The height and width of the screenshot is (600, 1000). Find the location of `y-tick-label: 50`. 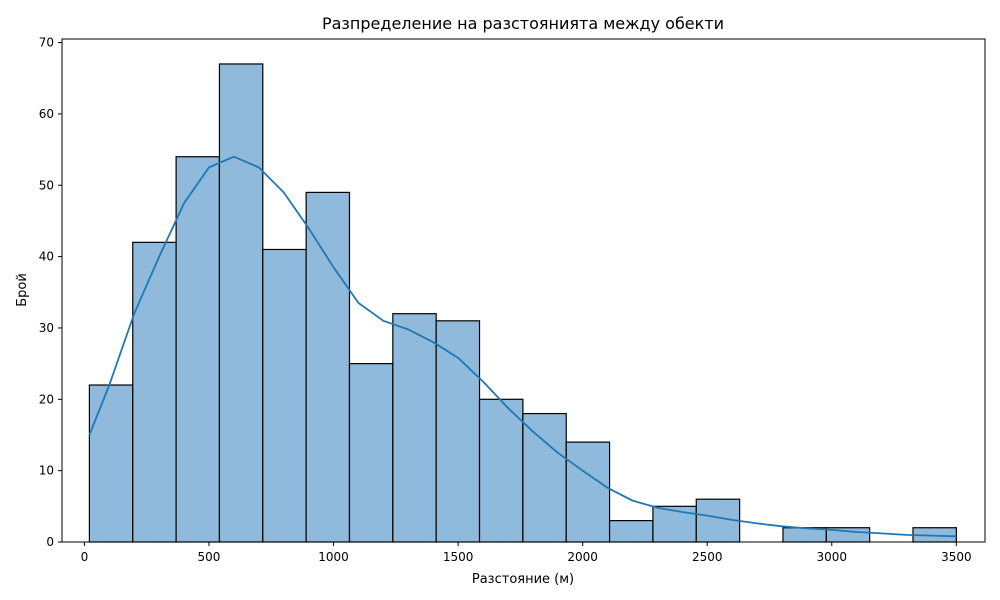

y-tick-label: 50 is located at coordinates (46, 185).